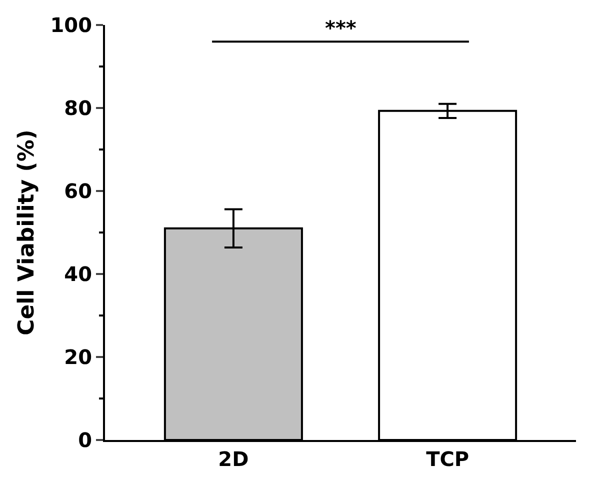 The width and height of the screenshot is (606, 485). What do you see at coordinates (233, 459) in the screenshot?
I see `x-tick-label: 2D` at bounding box center [233, 459].